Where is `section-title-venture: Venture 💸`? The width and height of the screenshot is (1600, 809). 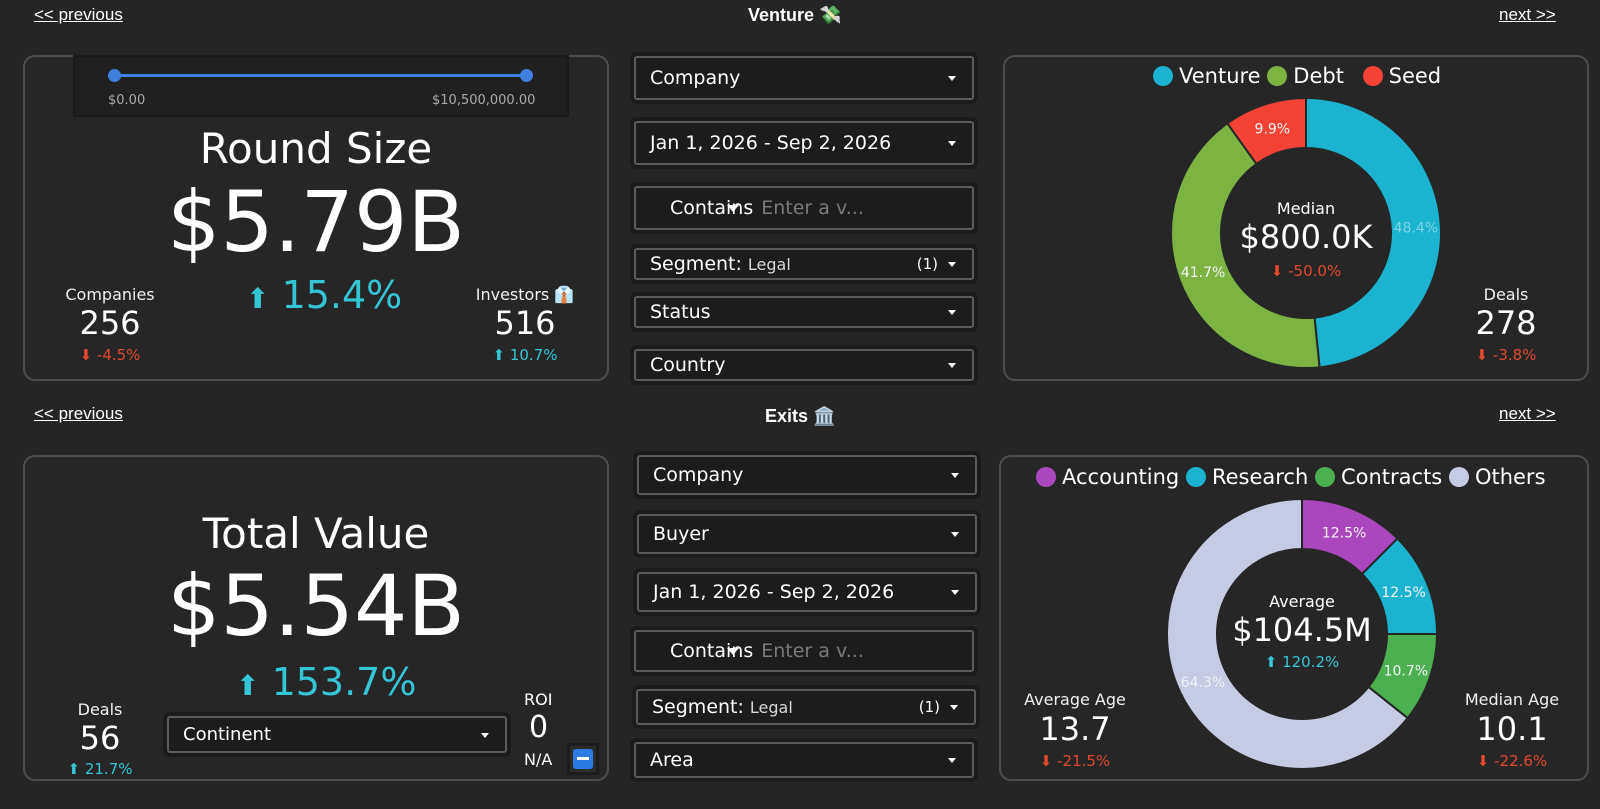 section-title-venture: Venture 💸 is located at coordinates (795, 15).